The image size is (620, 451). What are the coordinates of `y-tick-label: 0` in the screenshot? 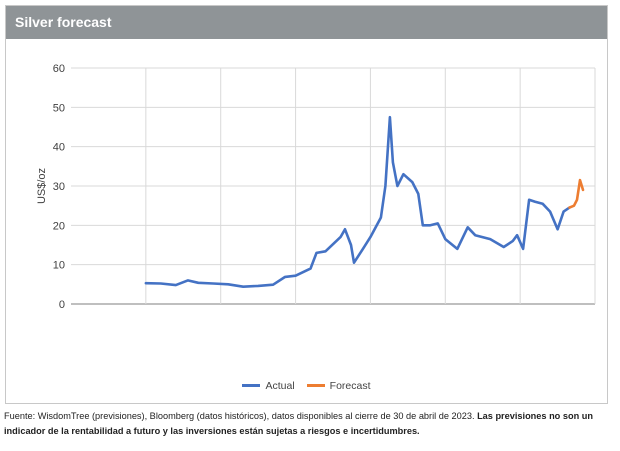 It's located at (62, 305).